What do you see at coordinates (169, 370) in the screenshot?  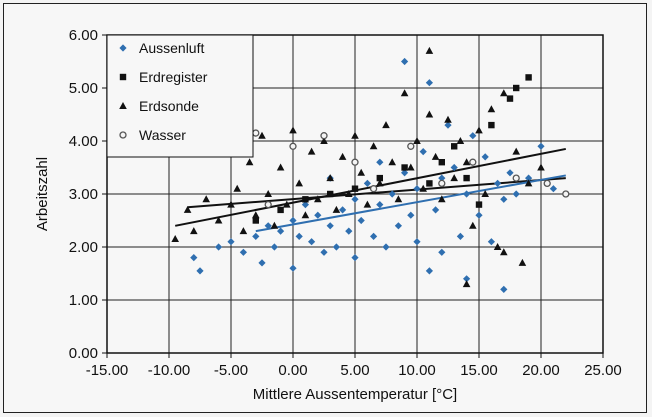 I see `x-tick-label: -10.00` at bounding box center [169, 370].